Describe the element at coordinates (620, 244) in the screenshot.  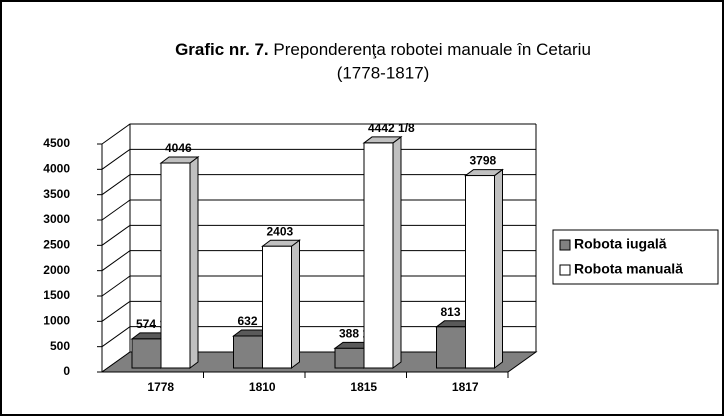
I see `legend-label: Robota iugală` at that location.